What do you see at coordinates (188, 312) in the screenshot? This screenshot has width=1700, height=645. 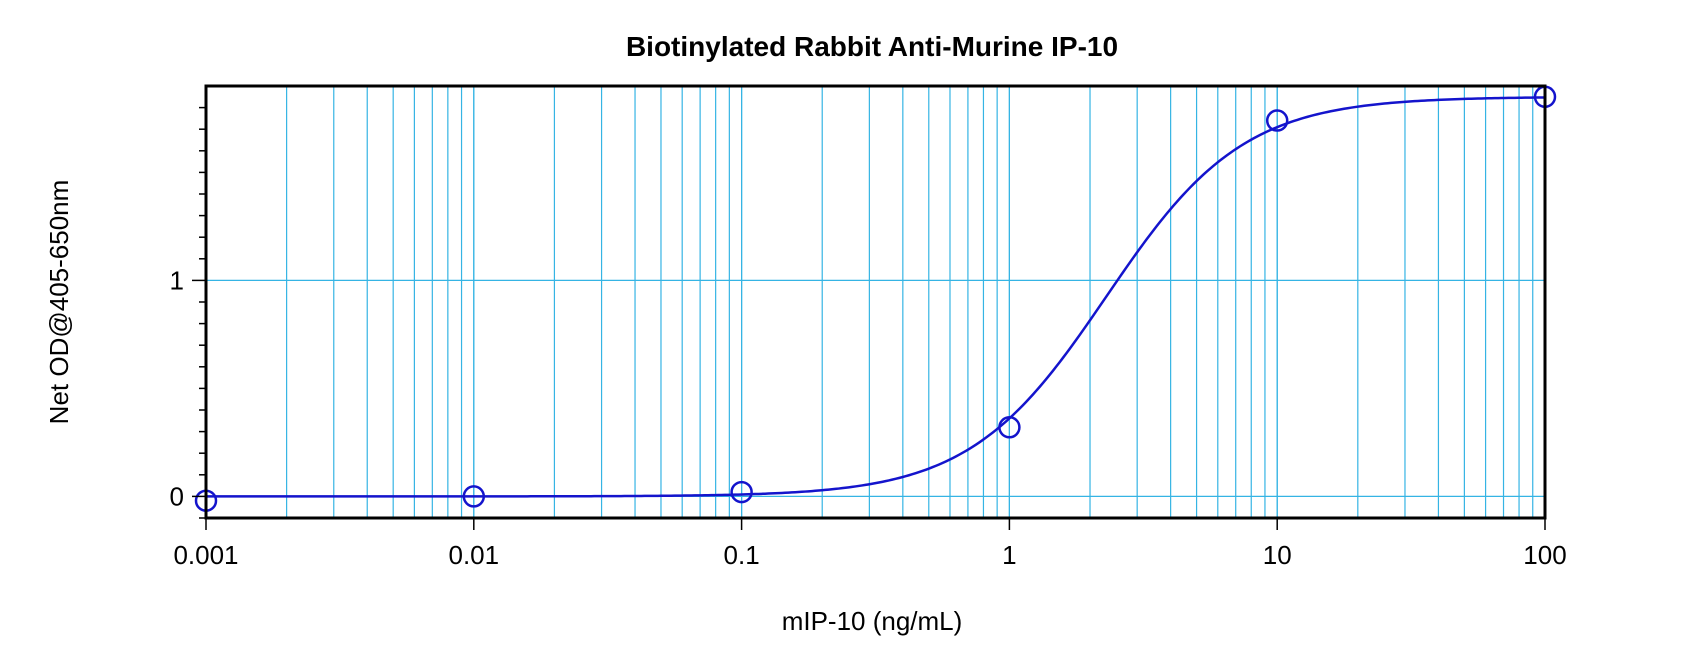 I see `y-axis-ticks: 01` at bounding box center [188, 312].